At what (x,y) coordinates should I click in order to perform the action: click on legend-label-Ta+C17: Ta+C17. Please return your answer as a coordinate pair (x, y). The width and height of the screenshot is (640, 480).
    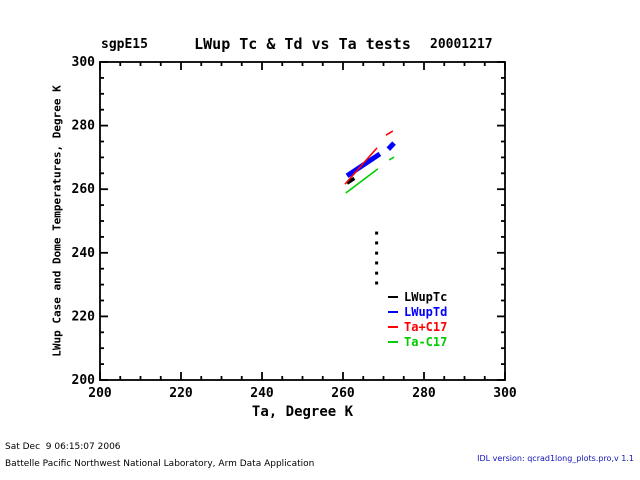
    Looking at the image, I should click on (425, 327).